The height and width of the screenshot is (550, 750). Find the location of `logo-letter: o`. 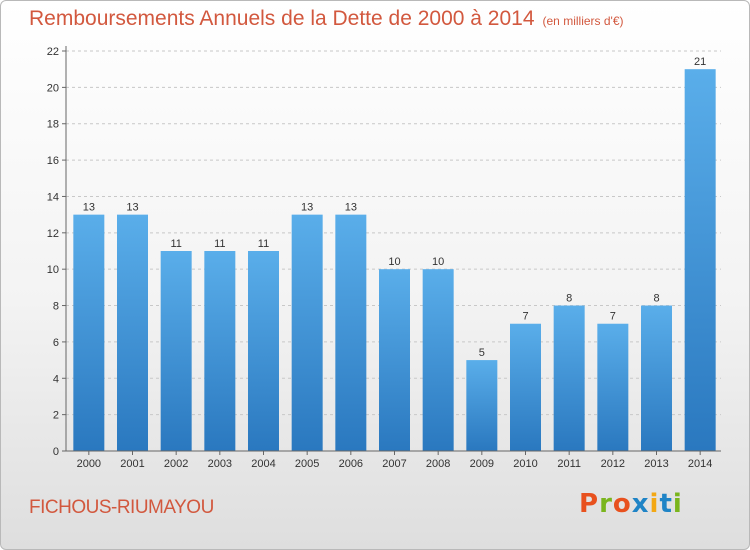

logo-letter: o is located at coordinates (622, 504).